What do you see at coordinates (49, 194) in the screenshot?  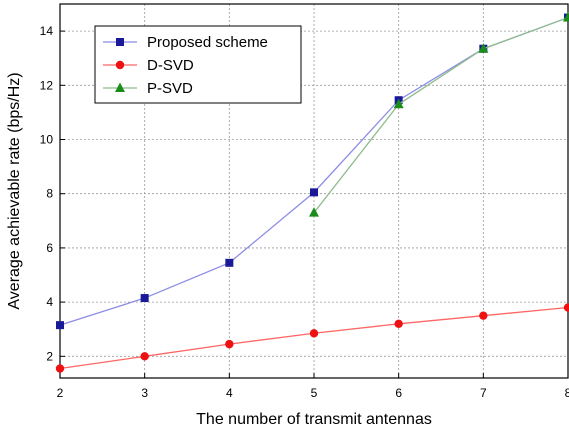 I see `y-tick-label: 8` at bounding box center [49, 194].